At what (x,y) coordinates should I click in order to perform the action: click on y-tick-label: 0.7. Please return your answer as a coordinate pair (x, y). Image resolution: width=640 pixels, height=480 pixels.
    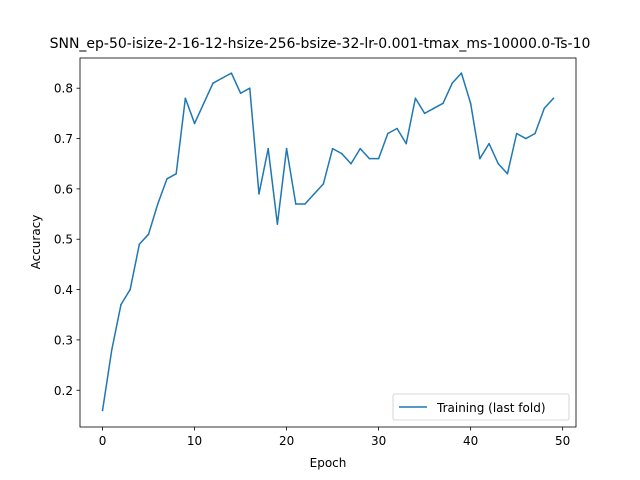
    Looking at the image, I should click on (63, 139).